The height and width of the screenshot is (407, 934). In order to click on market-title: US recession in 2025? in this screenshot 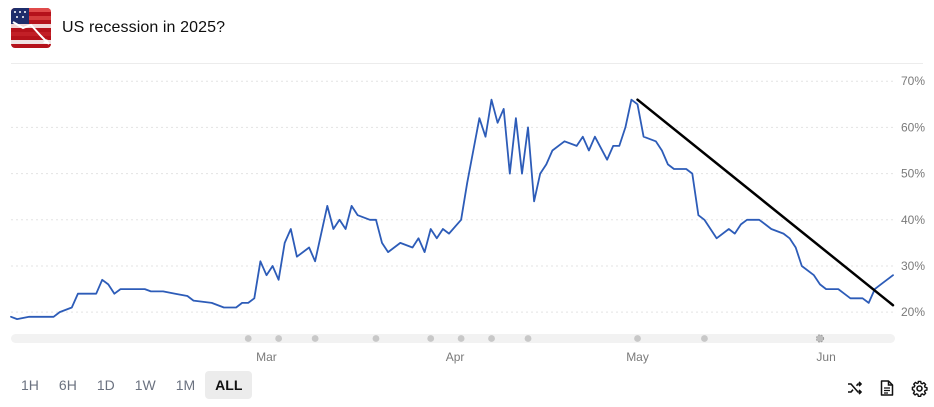, I will do `click(144, 27)`.